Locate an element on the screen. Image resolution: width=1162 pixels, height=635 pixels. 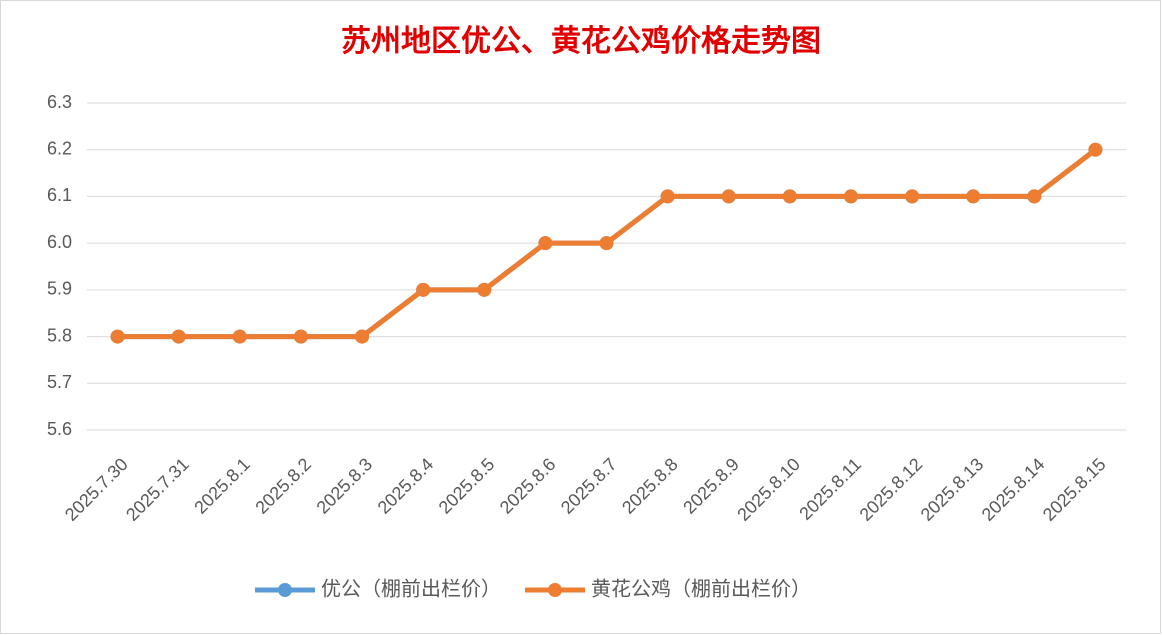
y-tick-label: 6.1 is located at coordinates (59, 195).